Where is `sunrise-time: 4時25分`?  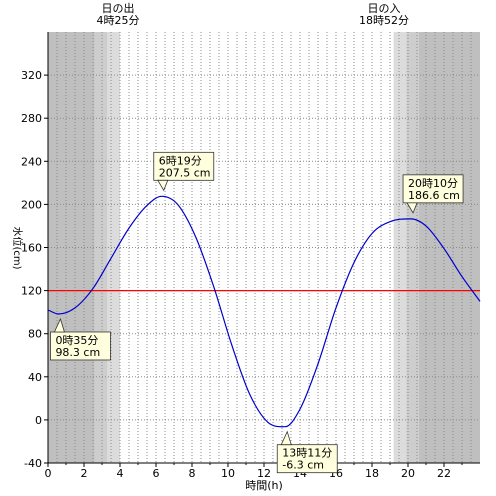 sunrise-time: 4時25分 is located at coordinates (118, 20).